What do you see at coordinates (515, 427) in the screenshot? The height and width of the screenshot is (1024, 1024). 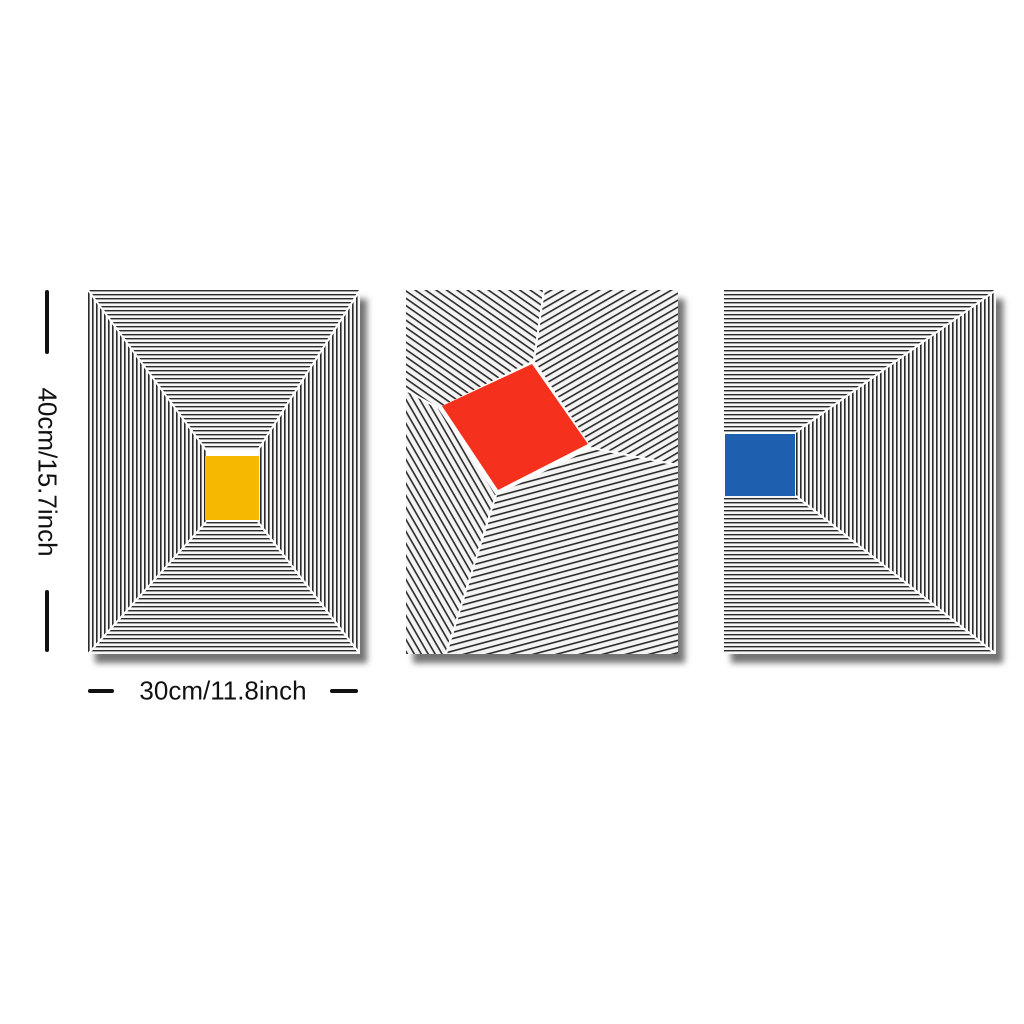 I see `red-square` at bounding box center [515, 427].